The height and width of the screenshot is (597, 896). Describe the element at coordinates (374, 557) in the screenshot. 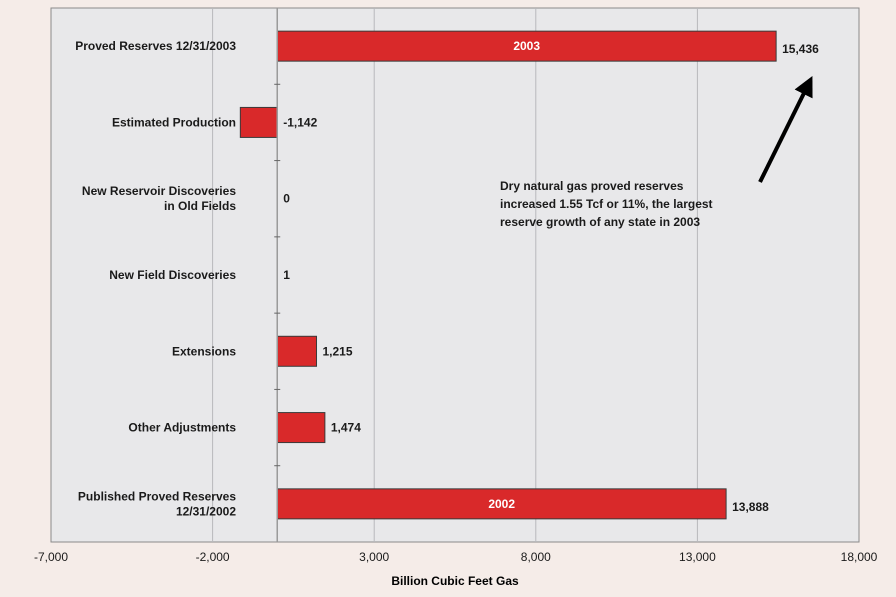

I see `x-tick-label: 3,000` at that location.